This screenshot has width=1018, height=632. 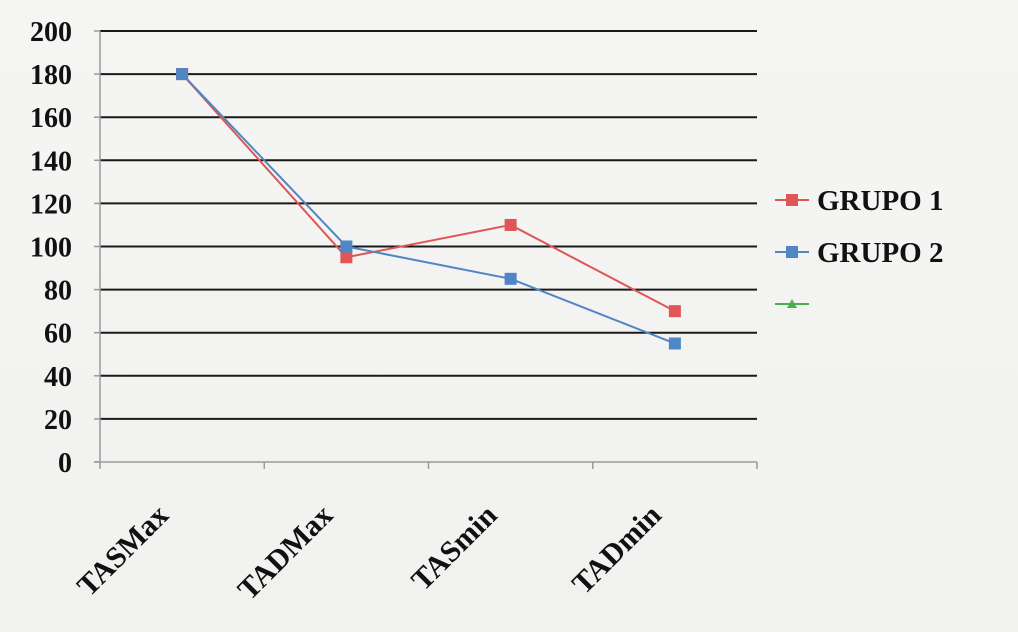 I want to click on y-tick-label: 60, so click(x=58, y=334).